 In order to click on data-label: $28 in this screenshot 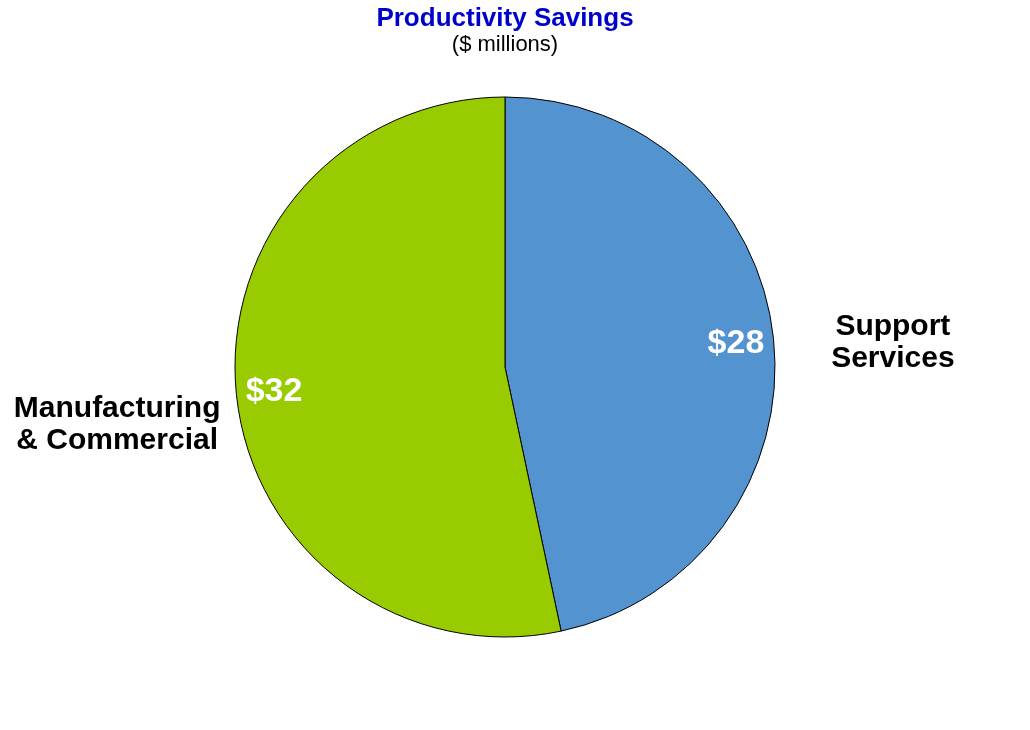, I will do `click(736, 340)`.